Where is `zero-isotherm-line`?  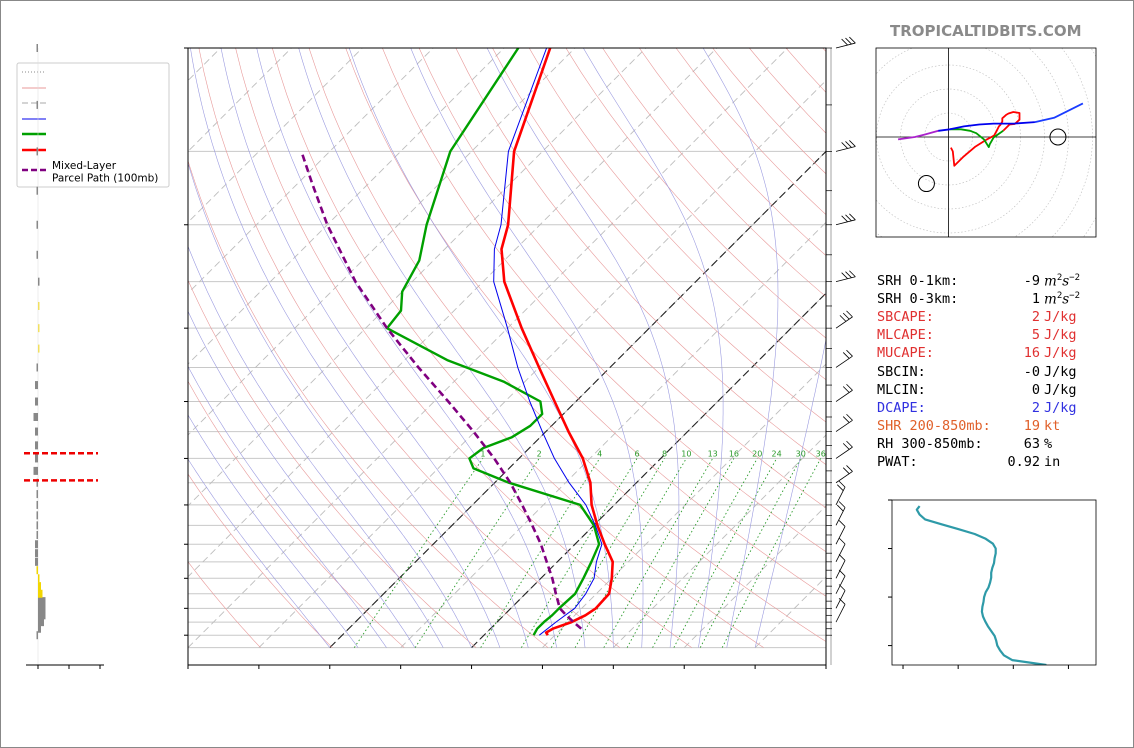
zero-isotherm-line is located at coordinates (648, 470).